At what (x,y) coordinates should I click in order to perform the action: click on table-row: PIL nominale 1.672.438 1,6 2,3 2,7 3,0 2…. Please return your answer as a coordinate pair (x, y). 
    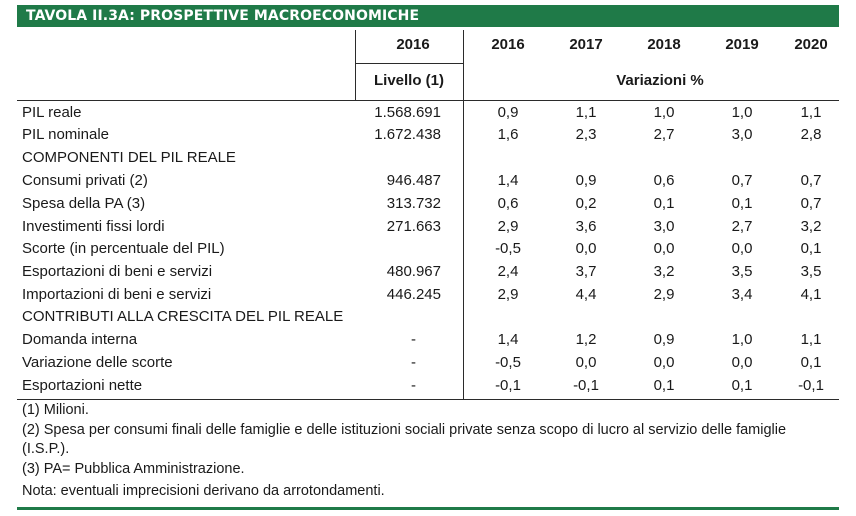
    Looking at the image, I should click on (428, 135).